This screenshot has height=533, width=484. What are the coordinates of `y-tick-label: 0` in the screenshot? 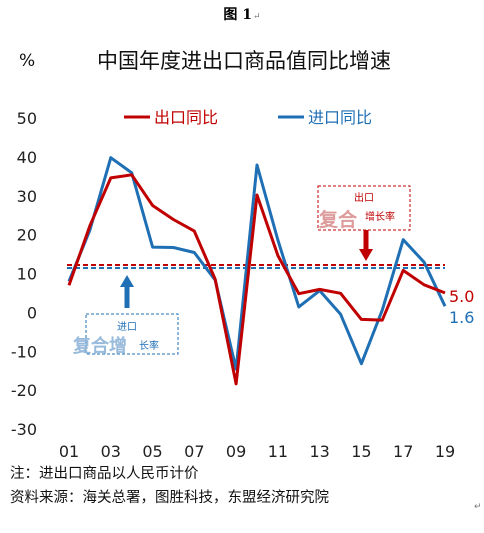 It's located at (32, 312).